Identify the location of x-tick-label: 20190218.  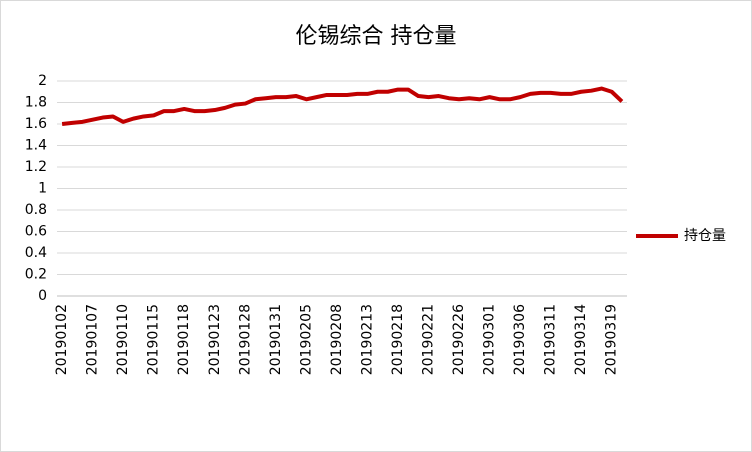
(398, 339).